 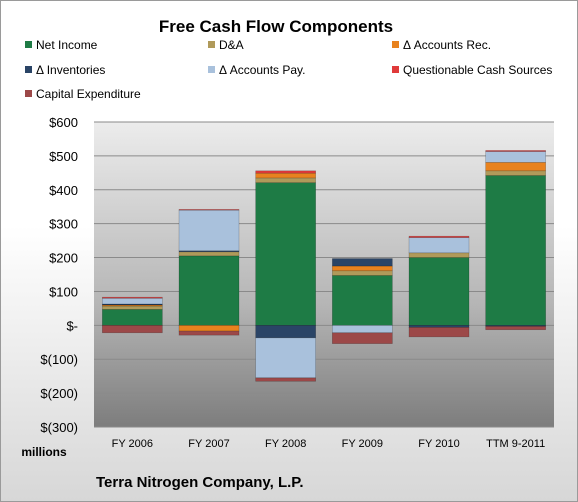 What do you see at coordinates (59, 359) in the screenshot?
I see `y-tick-label: $(100)` at bounding box center [59, 359].